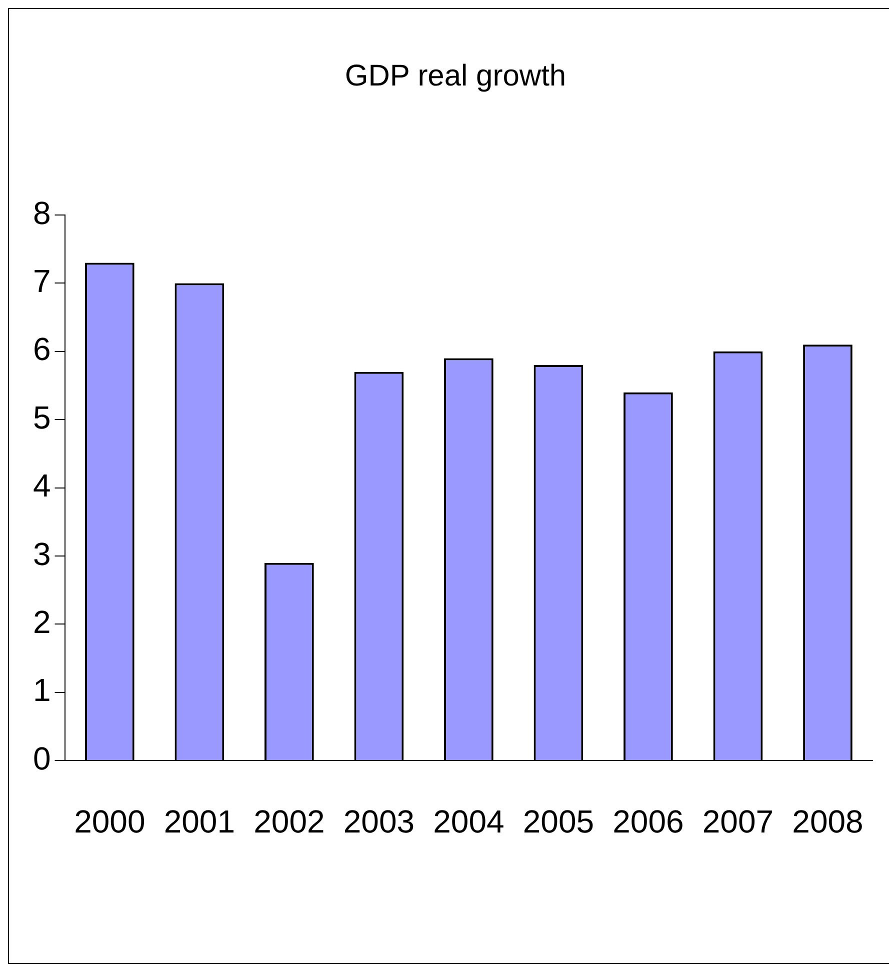 The height and width of the screenshot is (964, 889). I want to click on y-tick-label: 1, so click(42, 690).